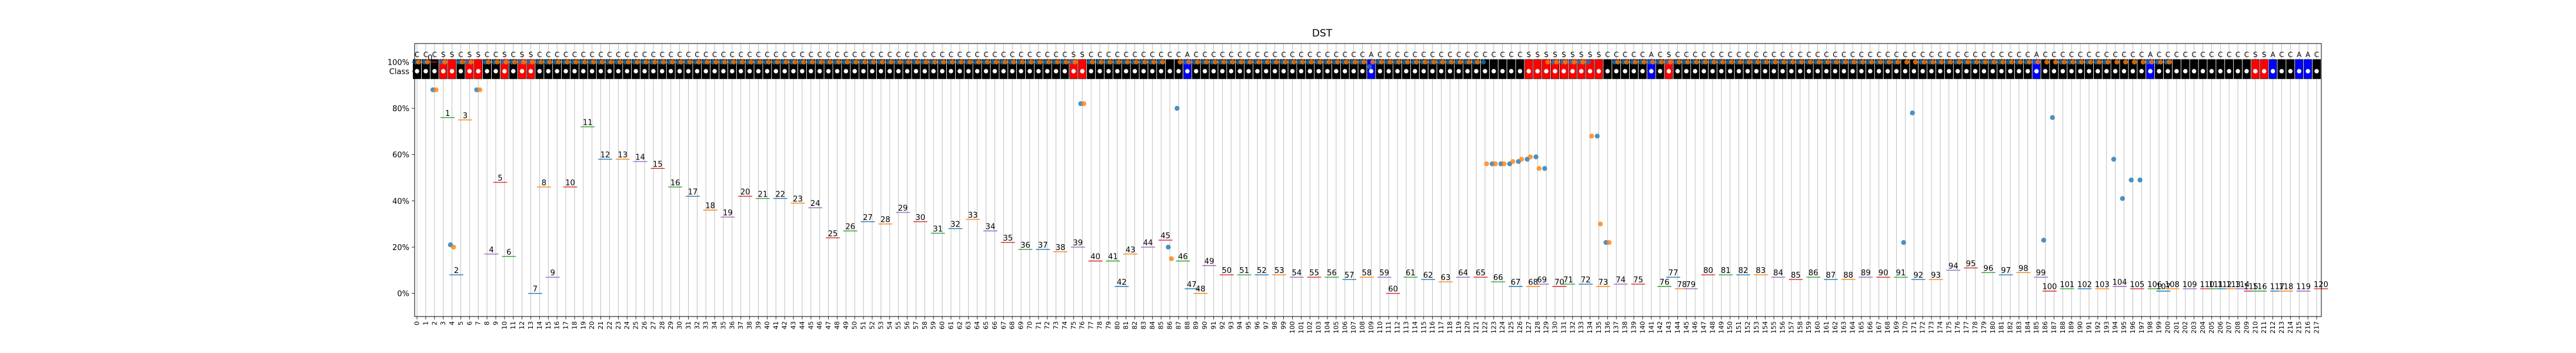  I want to click on y-tick-label: 80%, so click(400, 110).